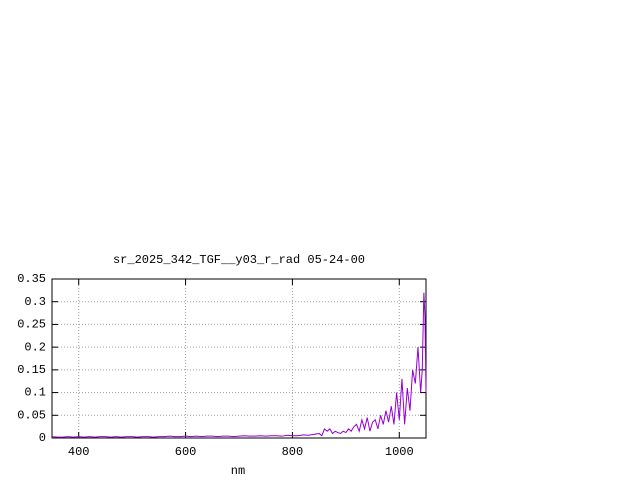  What do you see at coordinates (238, 471) in the screenshot?
I see `x-axis-label: nm` at bounding box center [238, 471].